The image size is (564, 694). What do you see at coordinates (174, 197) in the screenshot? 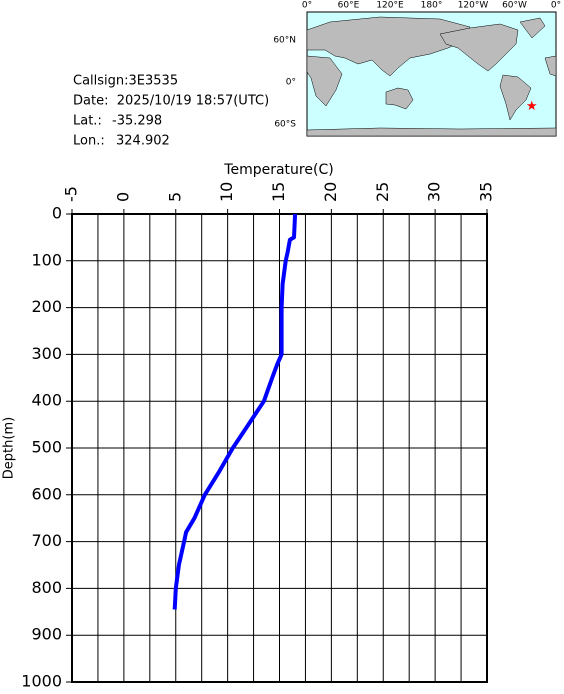
I see `x-tick-label: 5` at bounding box center [174, 197].